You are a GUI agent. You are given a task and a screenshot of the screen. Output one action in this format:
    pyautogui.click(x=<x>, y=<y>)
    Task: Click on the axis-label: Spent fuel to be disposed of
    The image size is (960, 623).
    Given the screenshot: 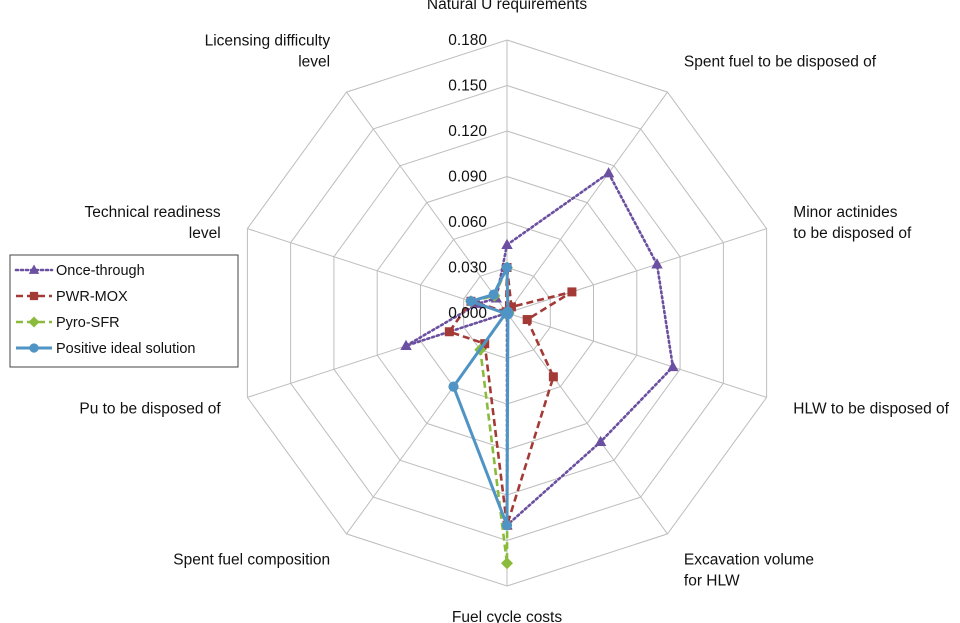 What is the action you would take?
    pyautogui.click(x=780, y=62)
    